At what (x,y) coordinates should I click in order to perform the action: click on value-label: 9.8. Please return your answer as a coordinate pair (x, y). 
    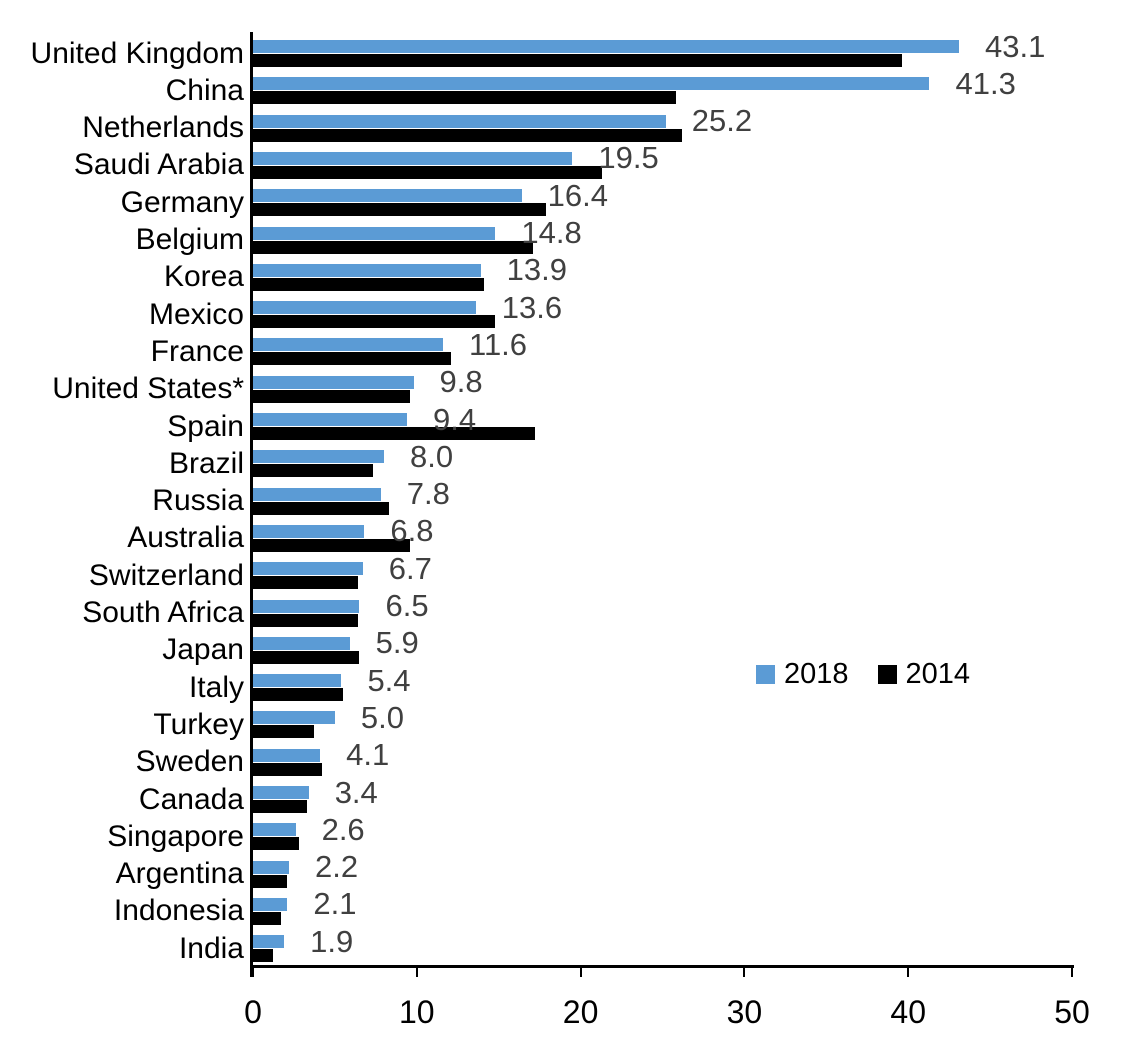
    Looking at the image, I should click on (461, 382).